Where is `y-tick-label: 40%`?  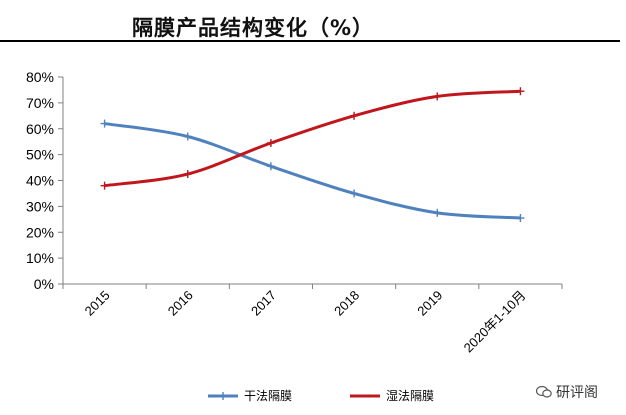 y-tick-label: 40% is located at coordinates (40, 181).